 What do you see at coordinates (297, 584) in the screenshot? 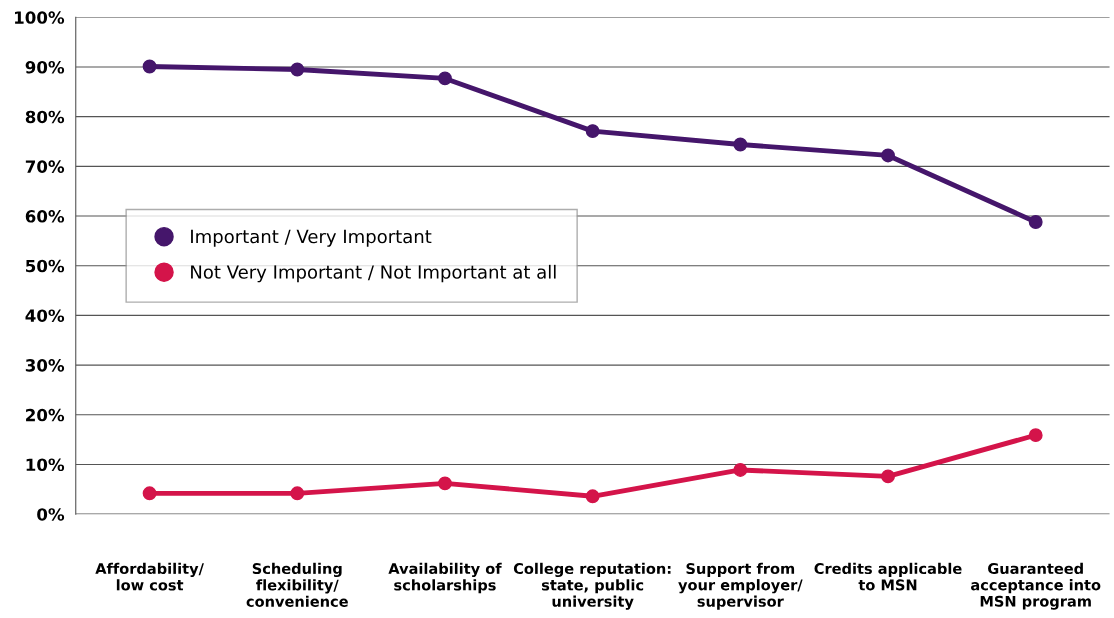
I see `x-tick-label: Scheduling flexibility/ convenience` at bounding box center [297, 584].